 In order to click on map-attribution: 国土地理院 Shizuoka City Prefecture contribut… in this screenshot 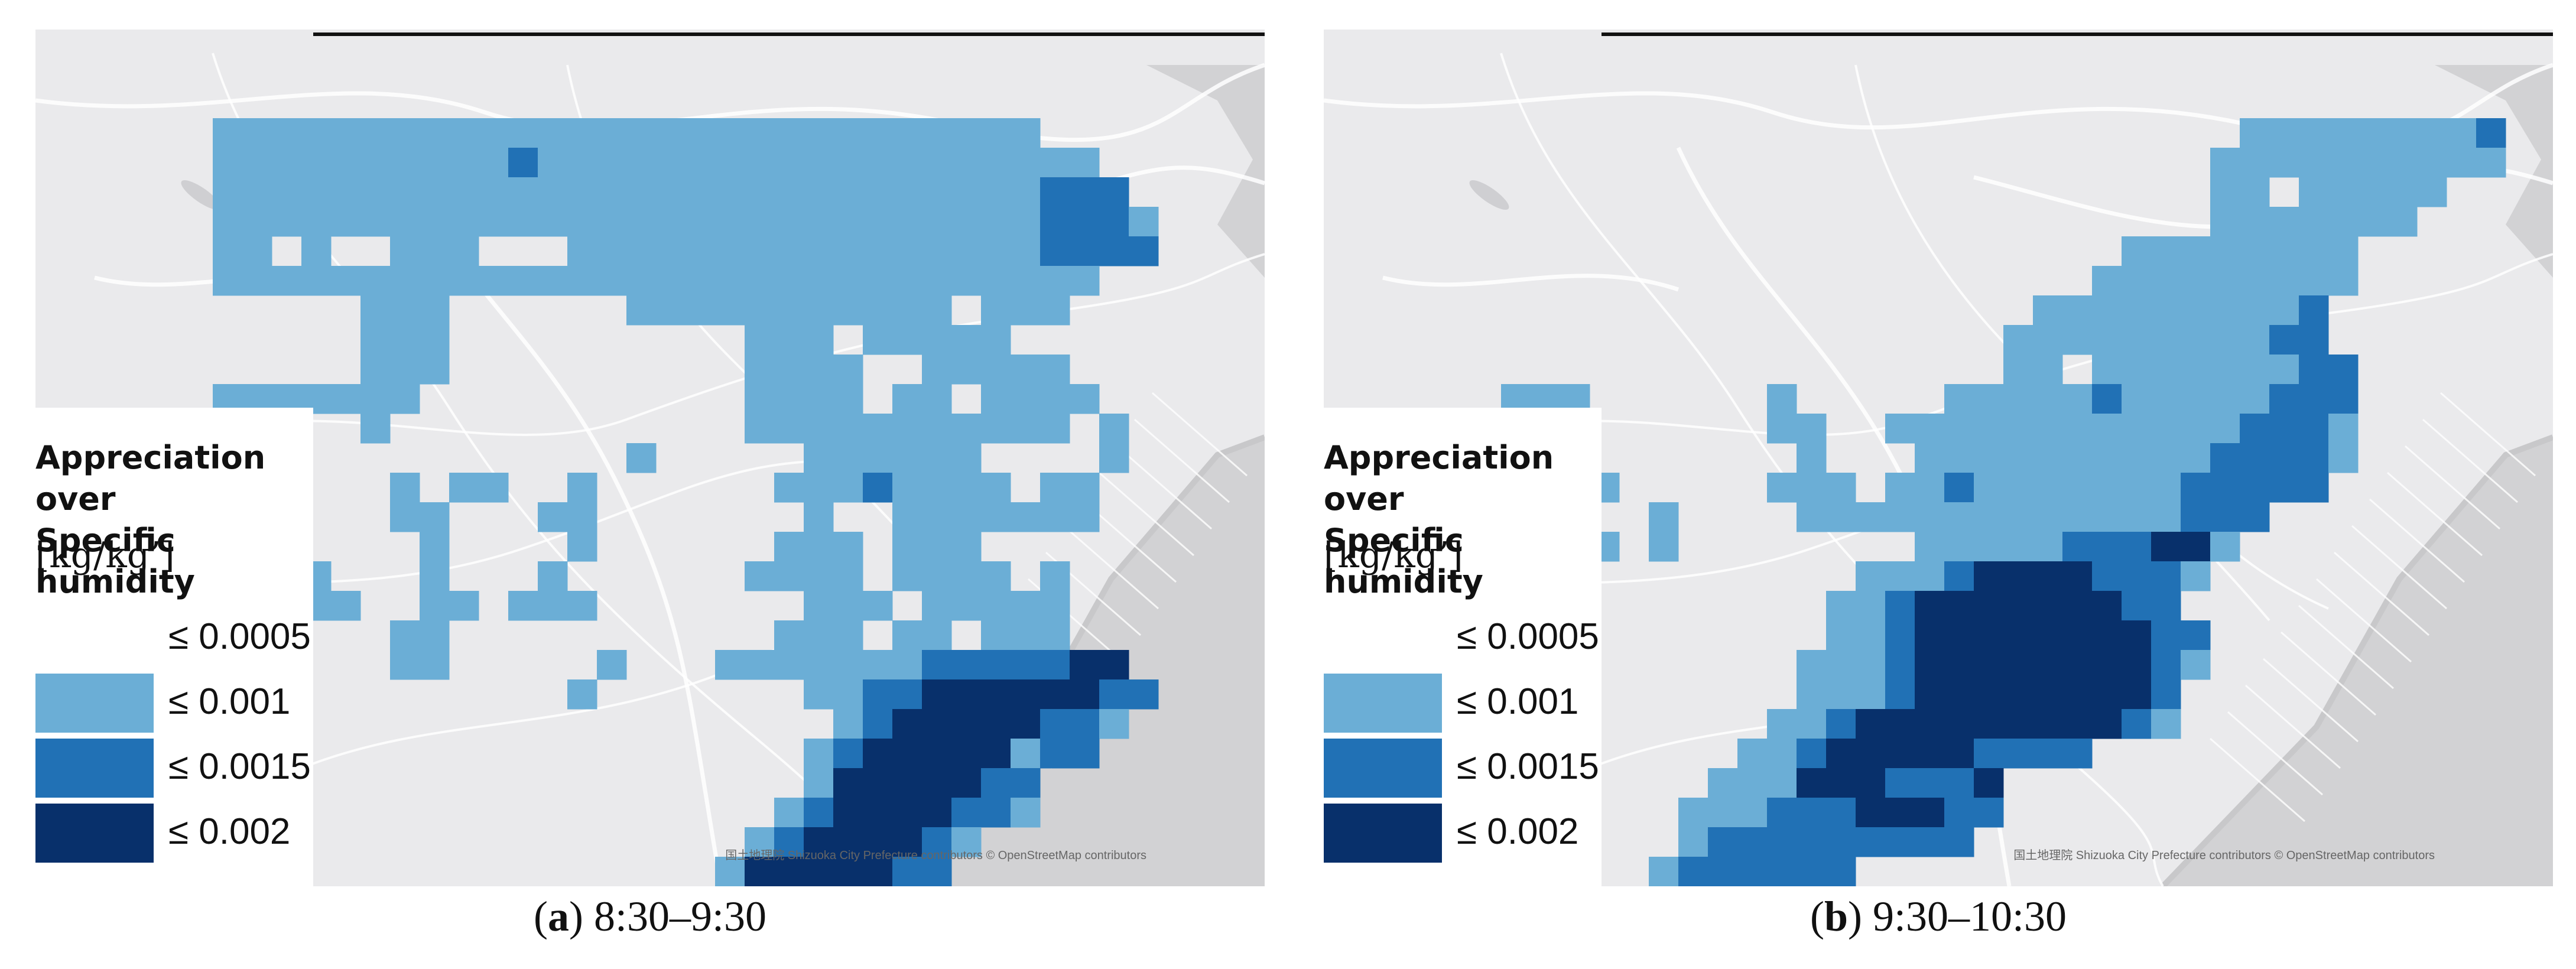, I will do `click(935, 855)`.